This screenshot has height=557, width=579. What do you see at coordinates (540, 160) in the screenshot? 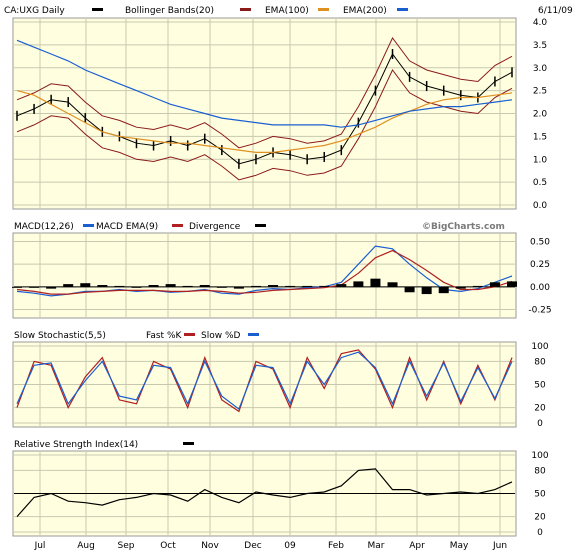
I see `y-tick-label: 1.0` at bounding box center [540, 160].